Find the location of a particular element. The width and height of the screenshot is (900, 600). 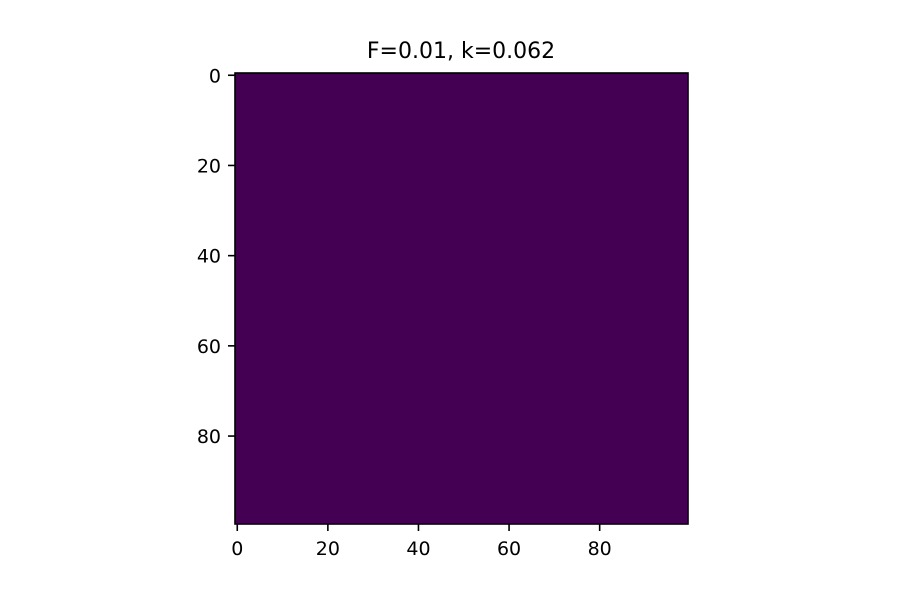

x-tick-label: 20 is located at coordinates (328, 549).